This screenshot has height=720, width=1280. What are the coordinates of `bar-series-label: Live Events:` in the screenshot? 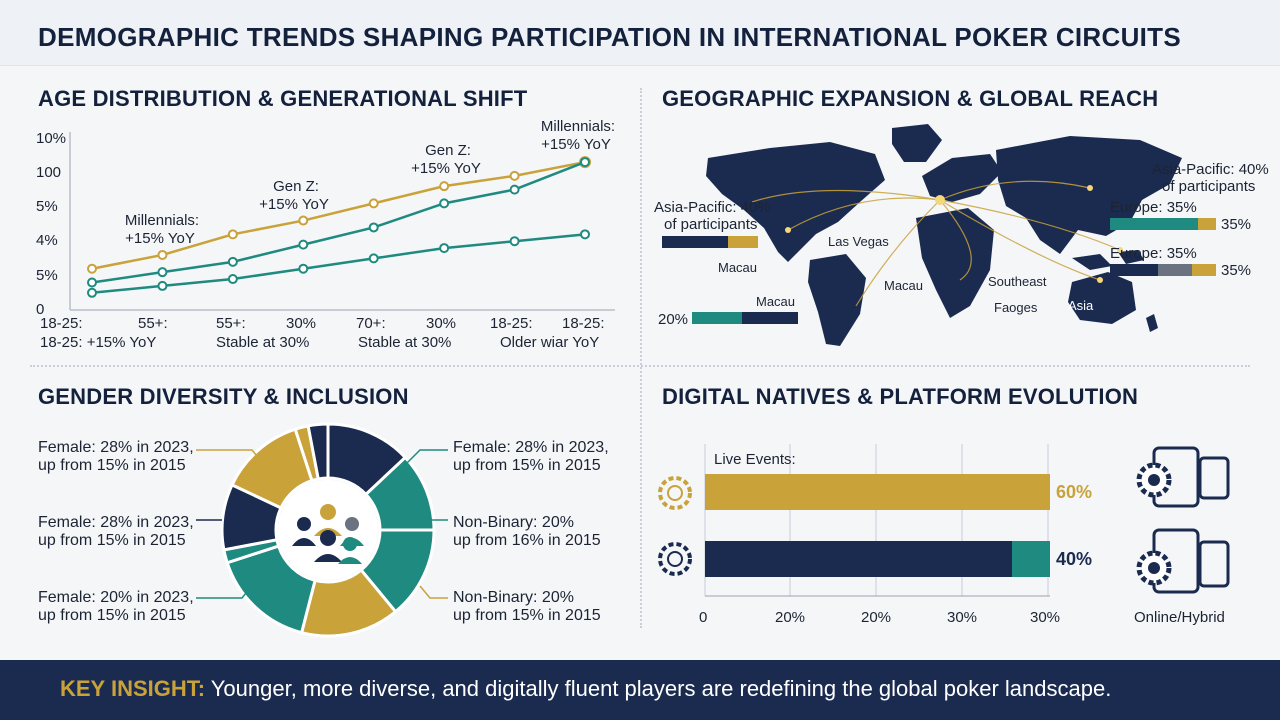 It's located at (755, 459).